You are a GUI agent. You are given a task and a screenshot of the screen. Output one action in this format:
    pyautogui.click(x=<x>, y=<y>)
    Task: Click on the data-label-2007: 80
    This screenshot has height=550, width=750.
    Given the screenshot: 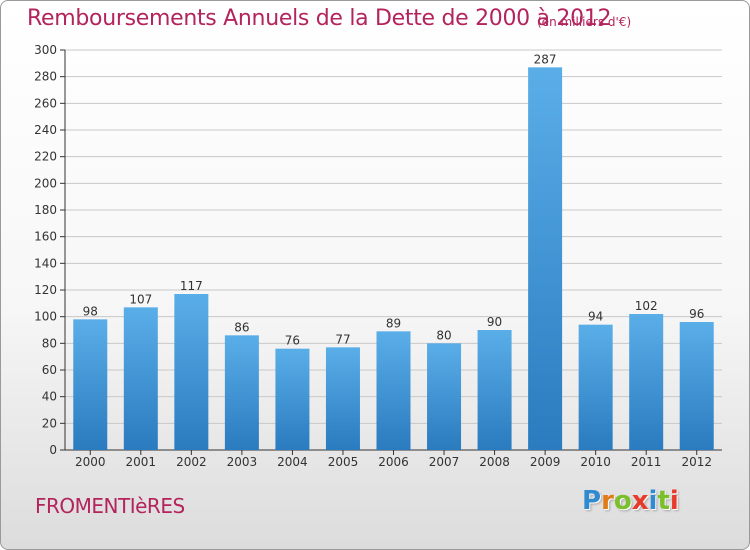 What is the action you would take?
    pyautogui.click(x=443, y=335)
    